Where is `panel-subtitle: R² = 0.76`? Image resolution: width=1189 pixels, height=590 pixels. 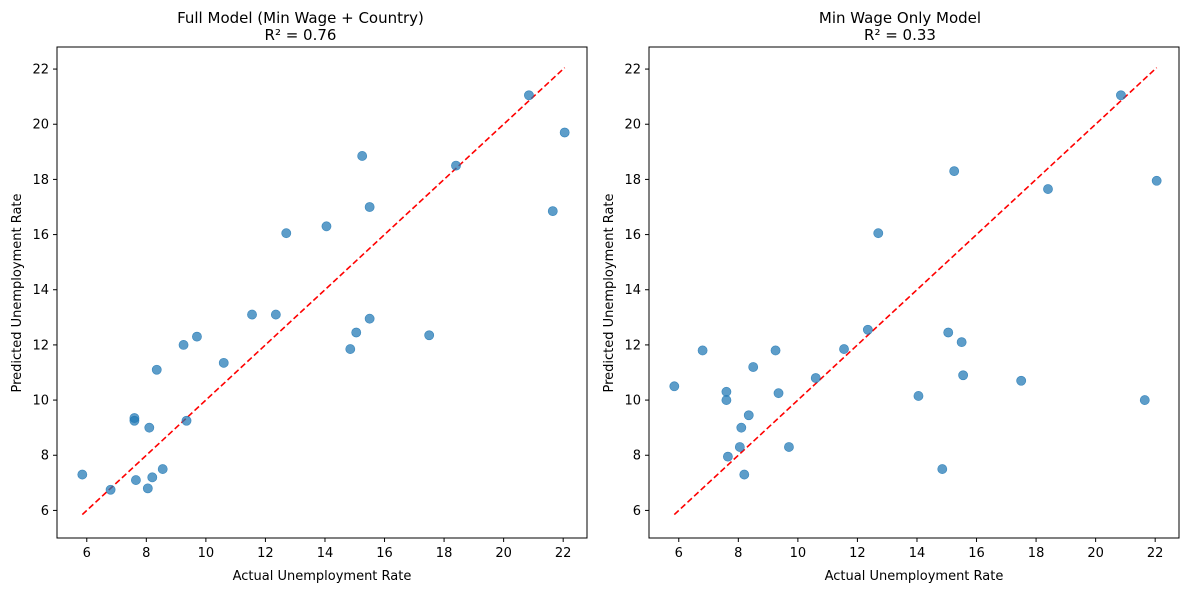
panel-subtitle: R² = 0.76 is located at coordinates (301, 35).